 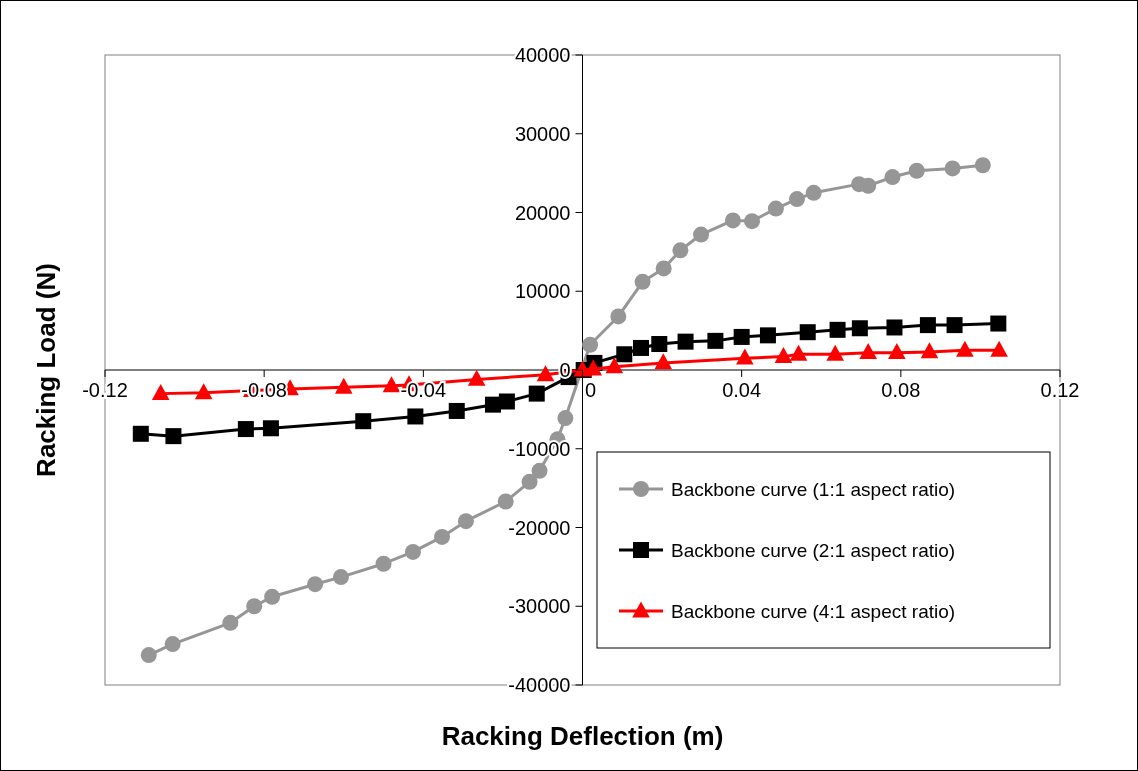 I want to click on x-tick-label: -0.12, so click(x=105, y=390).